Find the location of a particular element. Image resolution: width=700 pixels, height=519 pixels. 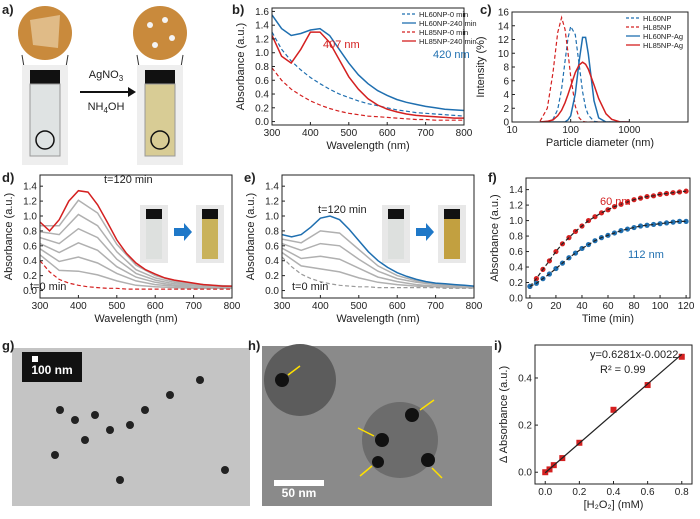

x-tick-label: 0.6 is located at coordinates (648, 492).